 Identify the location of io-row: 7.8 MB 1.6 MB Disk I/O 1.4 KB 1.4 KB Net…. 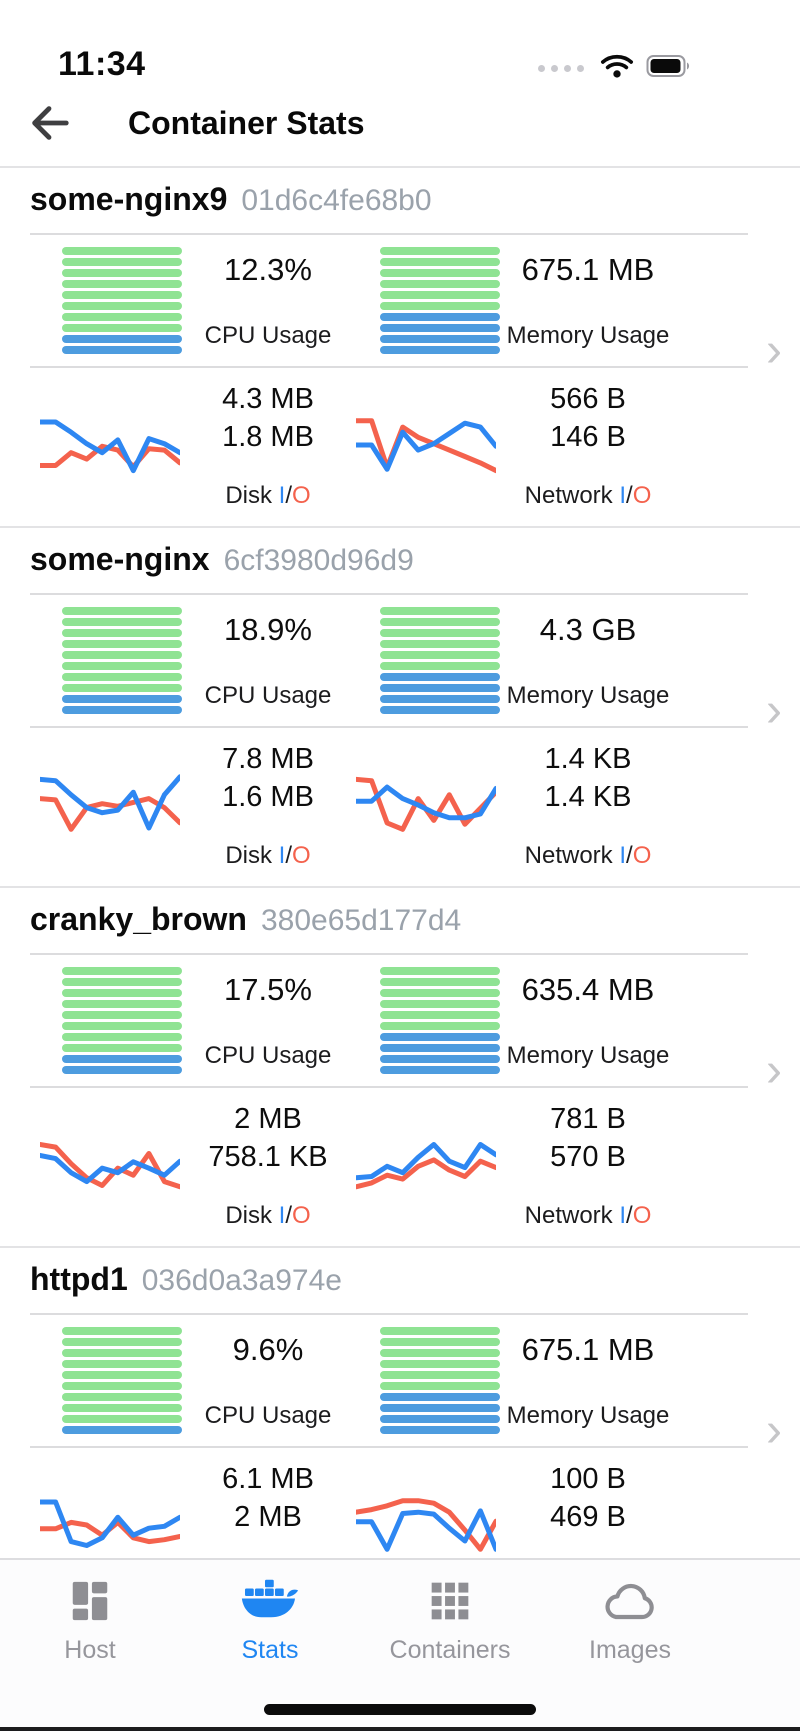
(400, 807).